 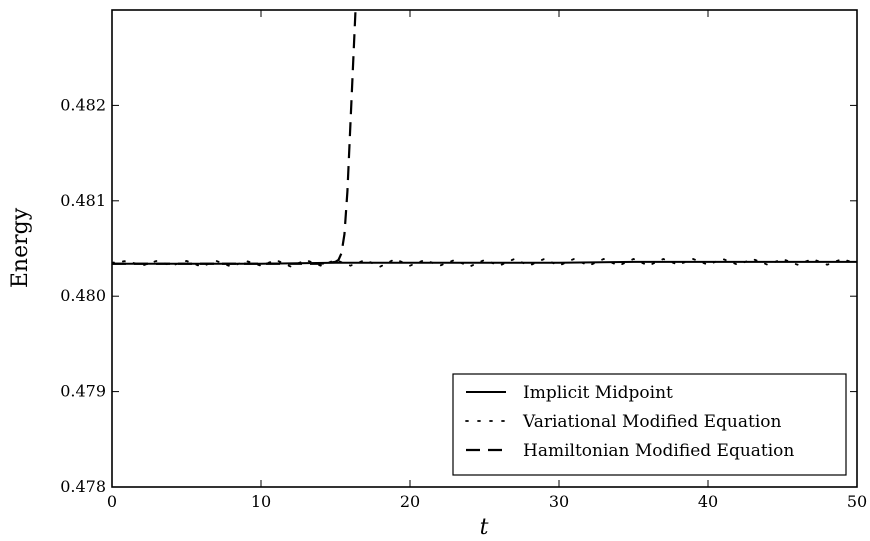 What do you see at coordinates (83, 486) in the screenshot?
I see `y-tick-label: 0.478` at bounding box center [83, 486].